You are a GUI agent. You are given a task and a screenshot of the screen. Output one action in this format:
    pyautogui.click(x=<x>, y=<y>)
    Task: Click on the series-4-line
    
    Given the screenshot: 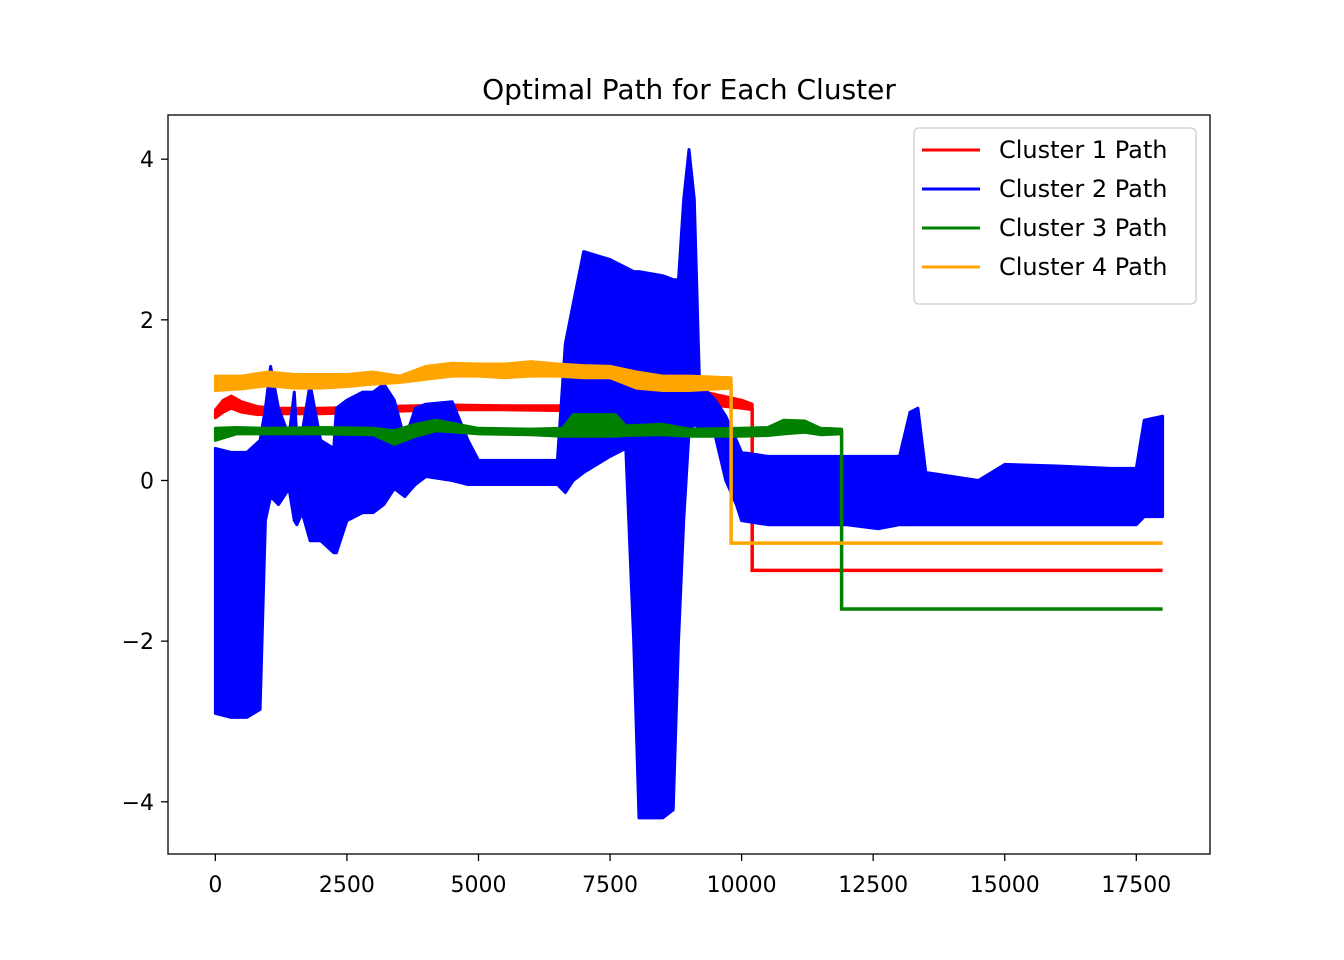 What is the action you would take?
    pyautogui.click(x=946, y=464)
    